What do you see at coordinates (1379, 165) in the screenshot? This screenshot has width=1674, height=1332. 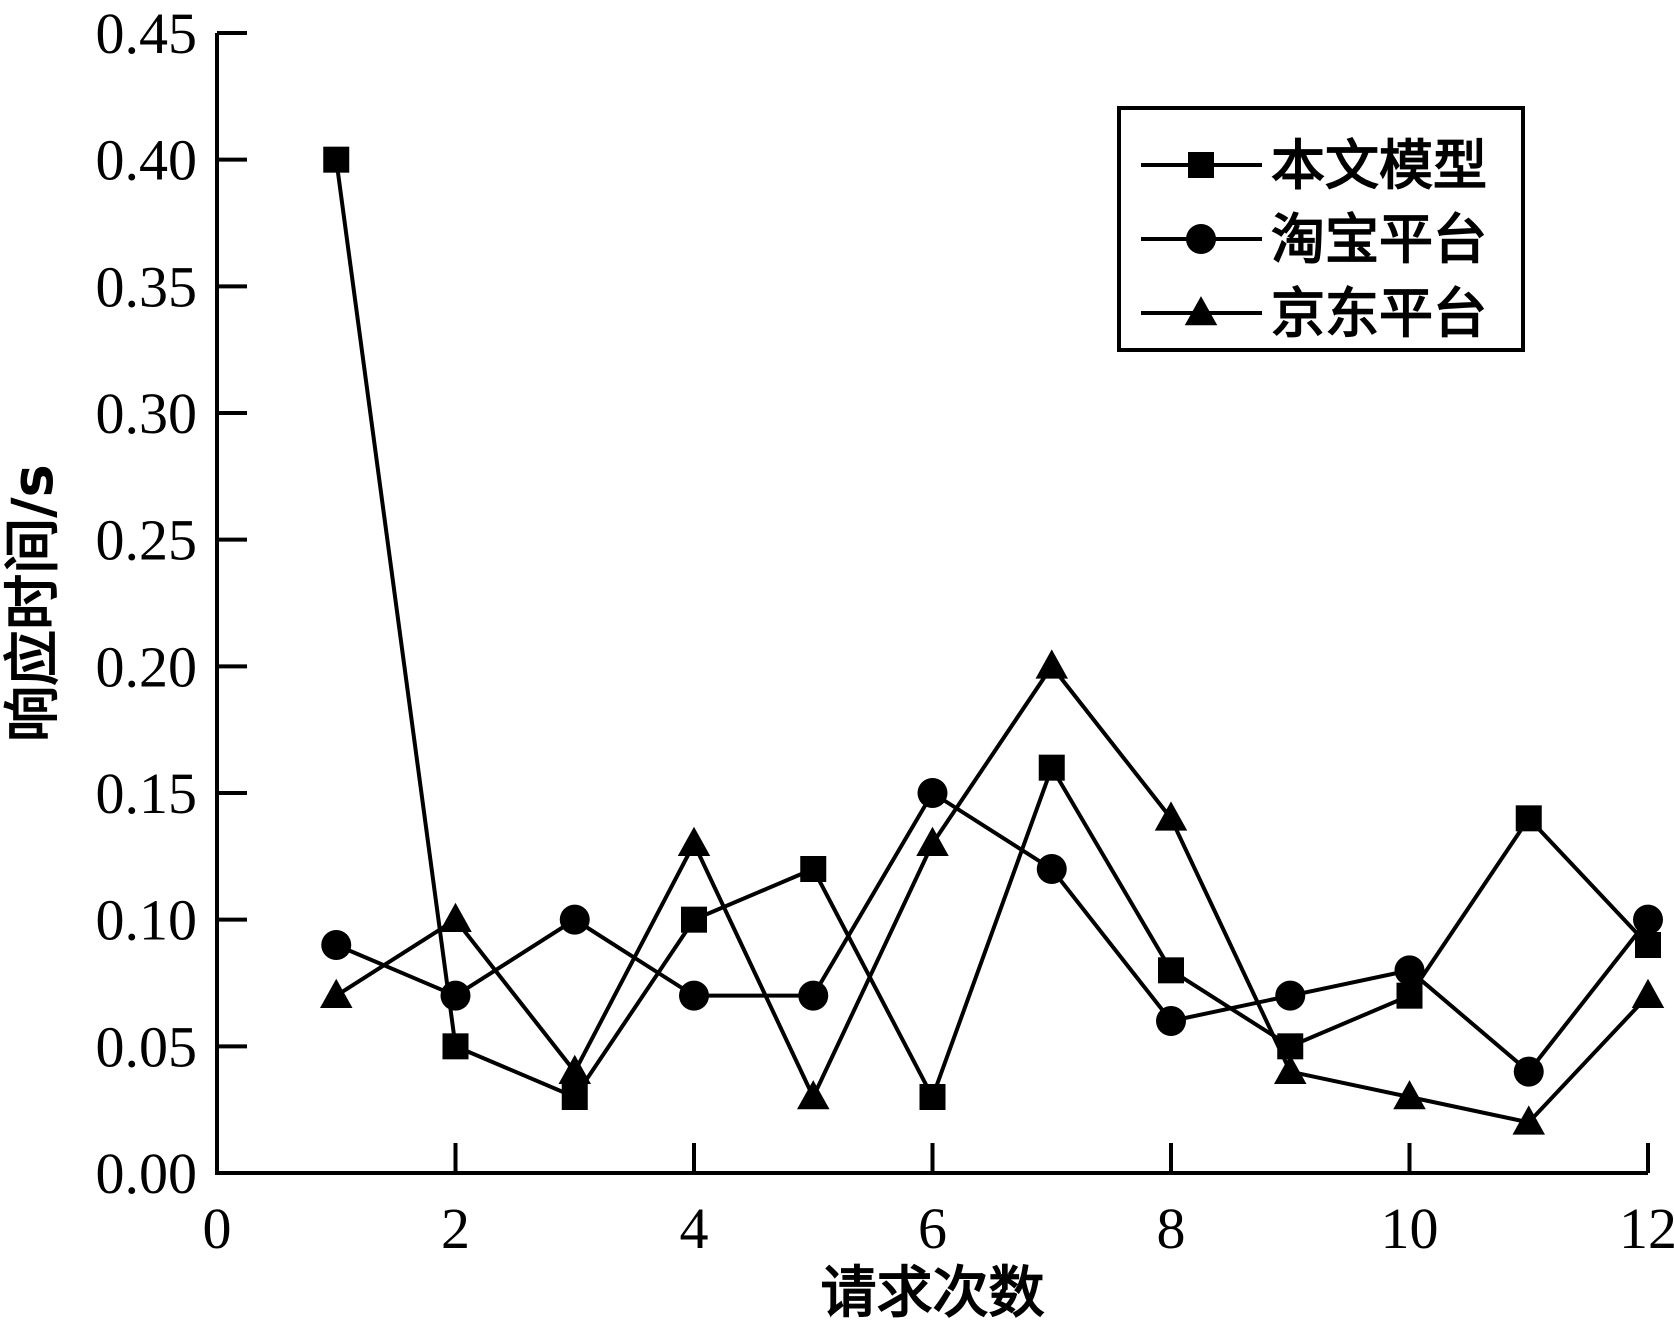 I see `legend-label: 本文模型` at bounding box center [1379, 165].